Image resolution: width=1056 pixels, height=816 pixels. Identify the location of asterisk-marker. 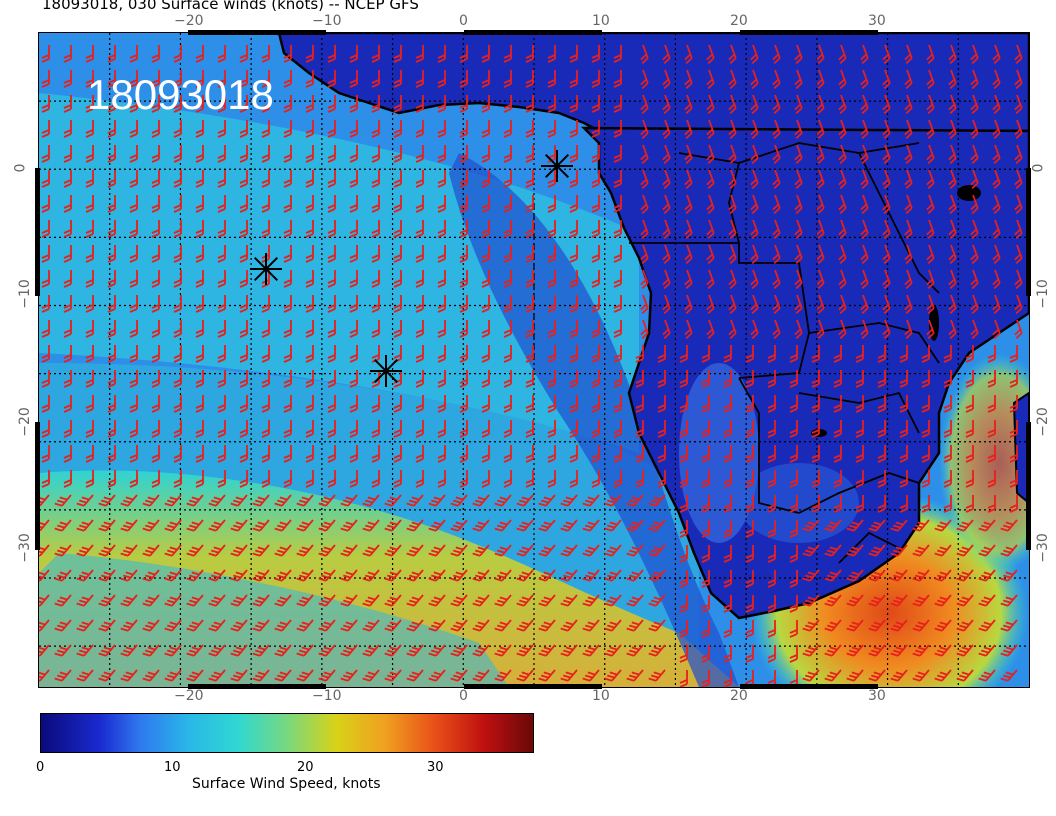
(386, 371).